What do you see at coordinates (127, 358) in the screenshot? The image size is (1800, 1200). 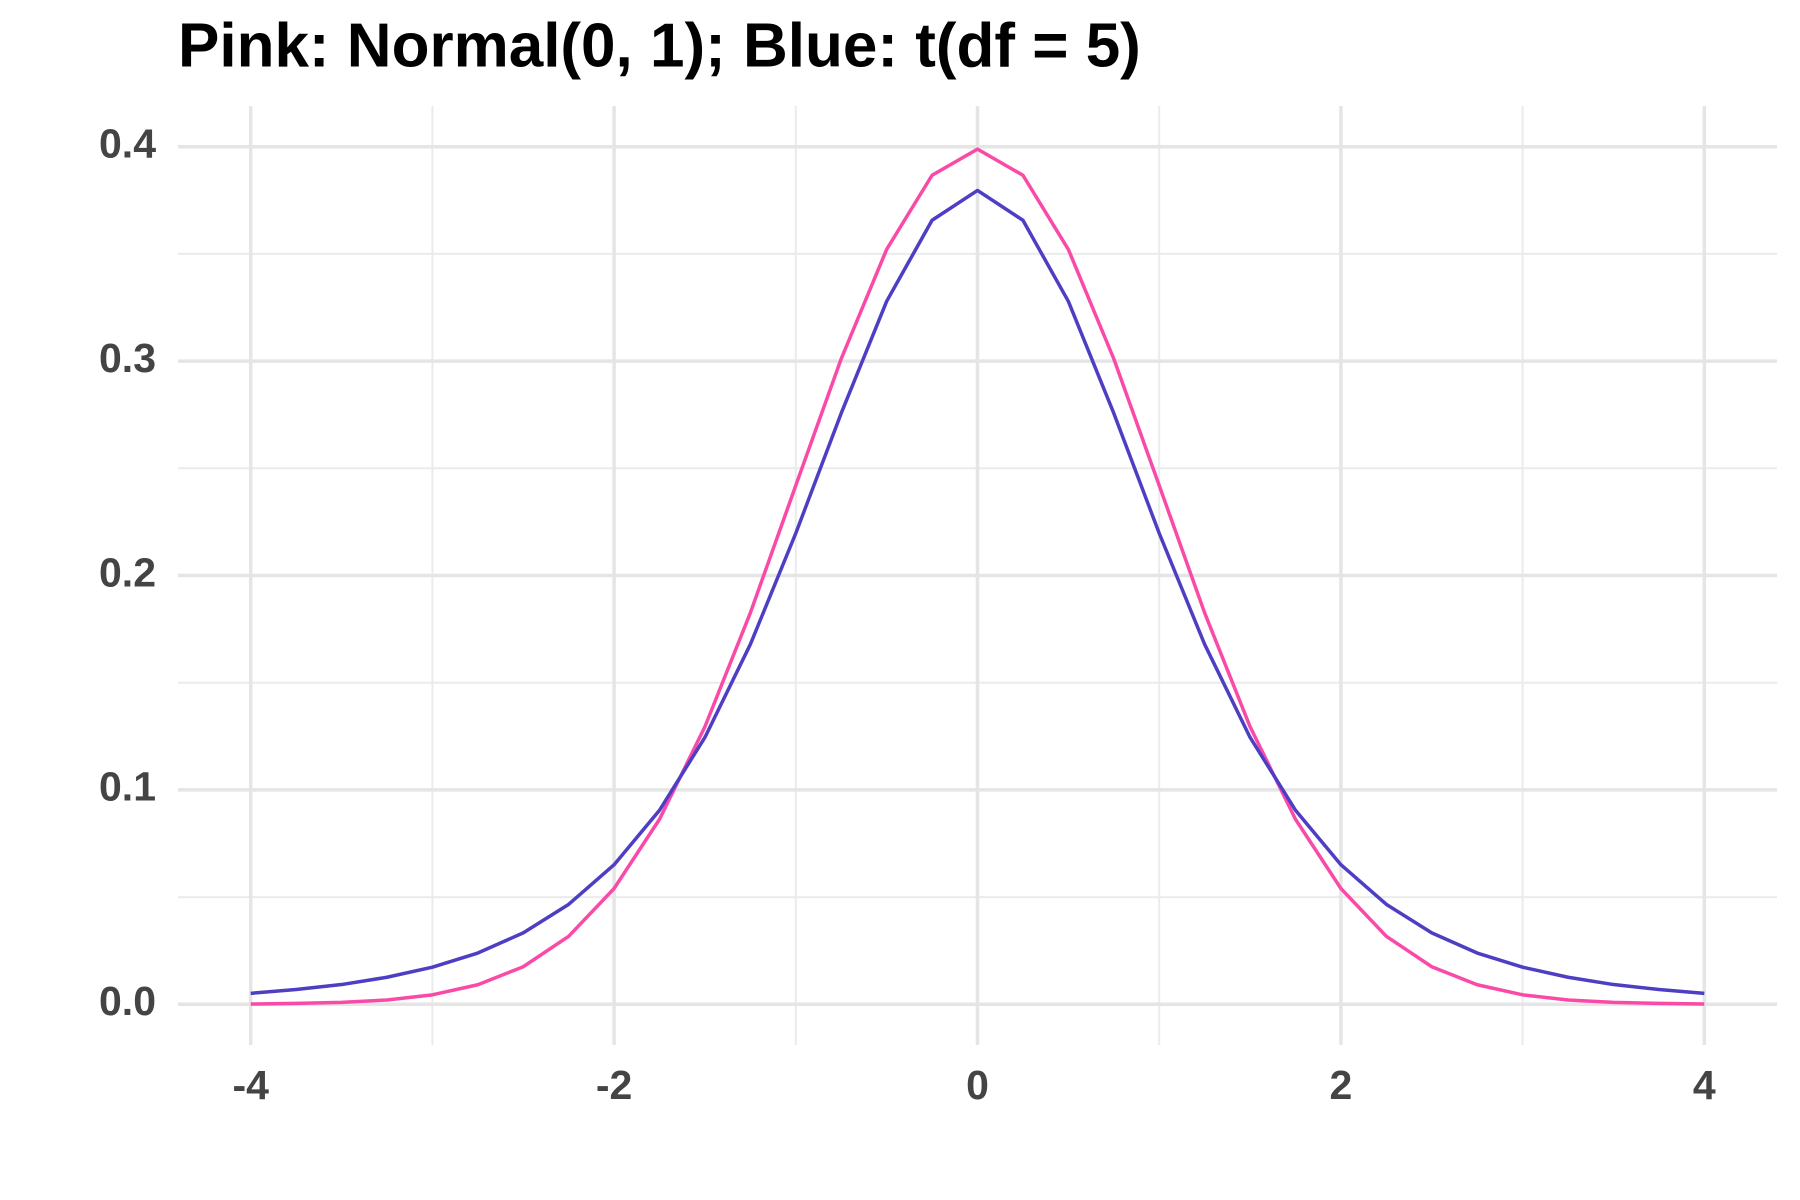 I see `y-tick-label: 0.3` at bounding box center [127, 358].